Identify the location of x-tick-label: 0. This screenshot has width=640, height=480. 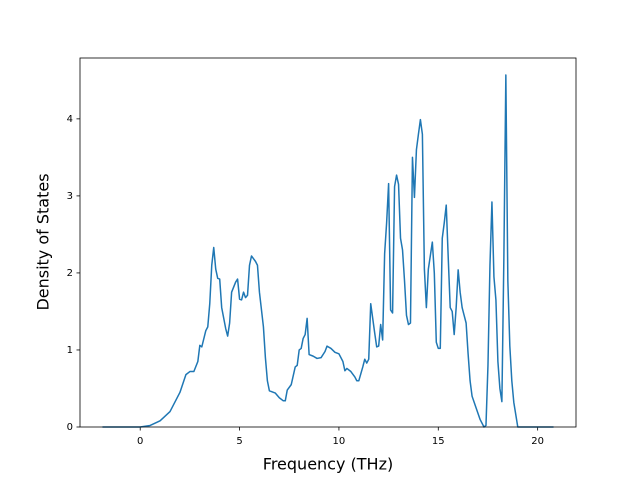
(140, 441).